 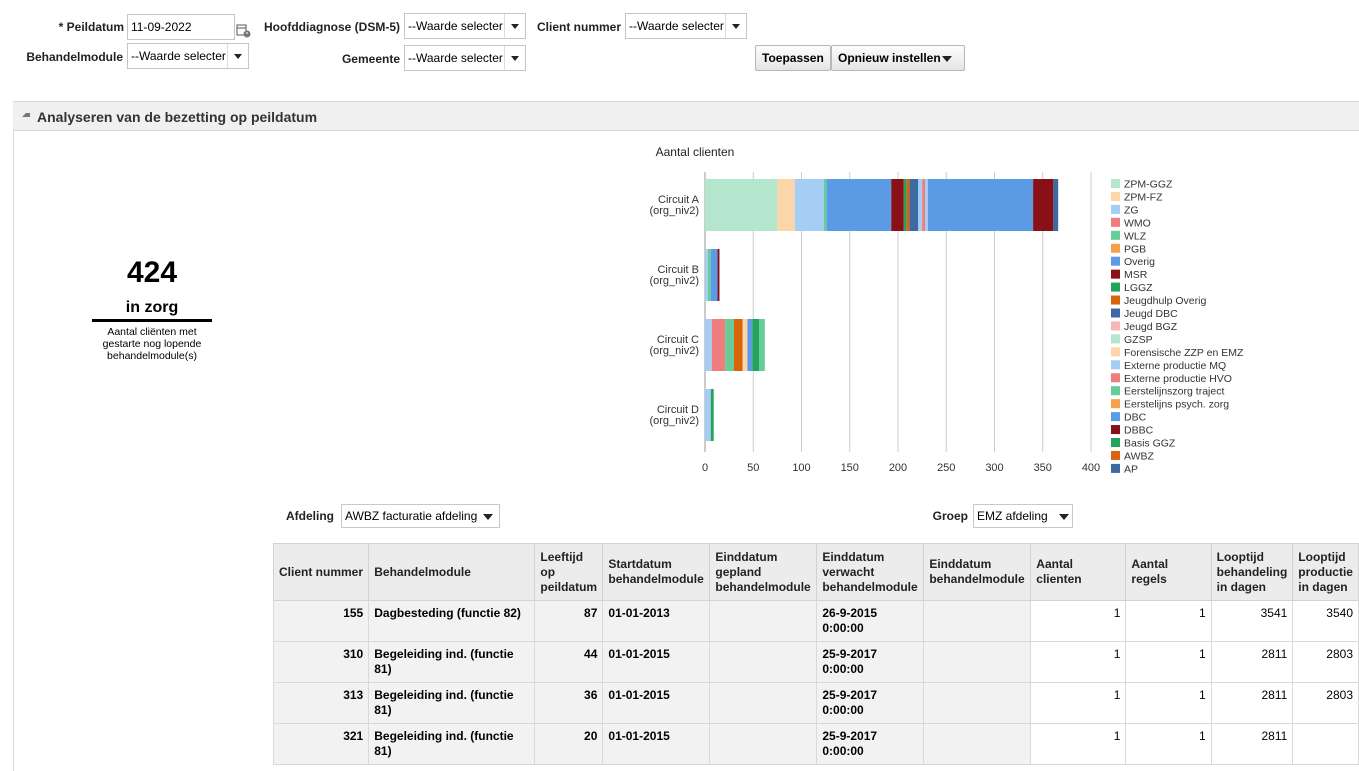 I want to click on x-tick-label: 400, so click(x=1091, y=468).